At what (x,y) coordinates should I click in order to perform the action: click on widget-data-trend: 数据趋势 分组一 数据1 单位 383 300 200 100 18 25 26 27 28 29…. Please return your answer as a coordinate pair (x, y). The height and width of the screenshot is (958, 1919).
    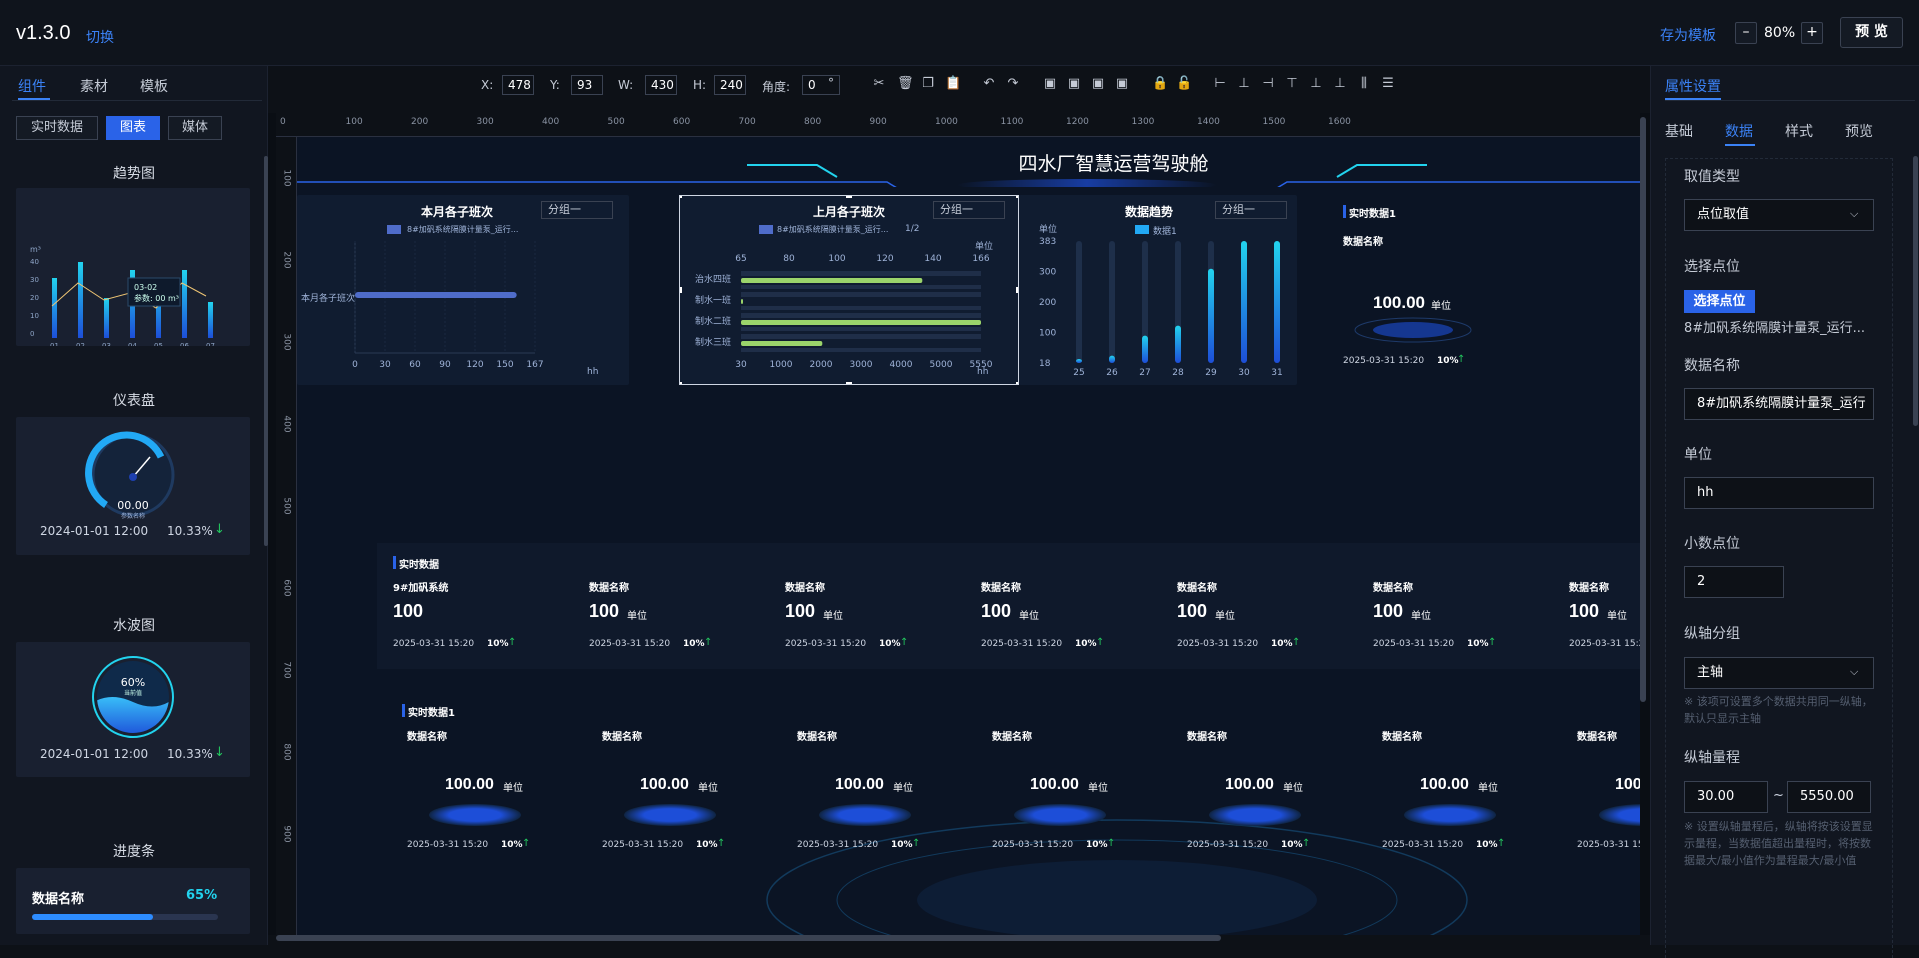
    Looking at the image, I should click on (1158, 290).